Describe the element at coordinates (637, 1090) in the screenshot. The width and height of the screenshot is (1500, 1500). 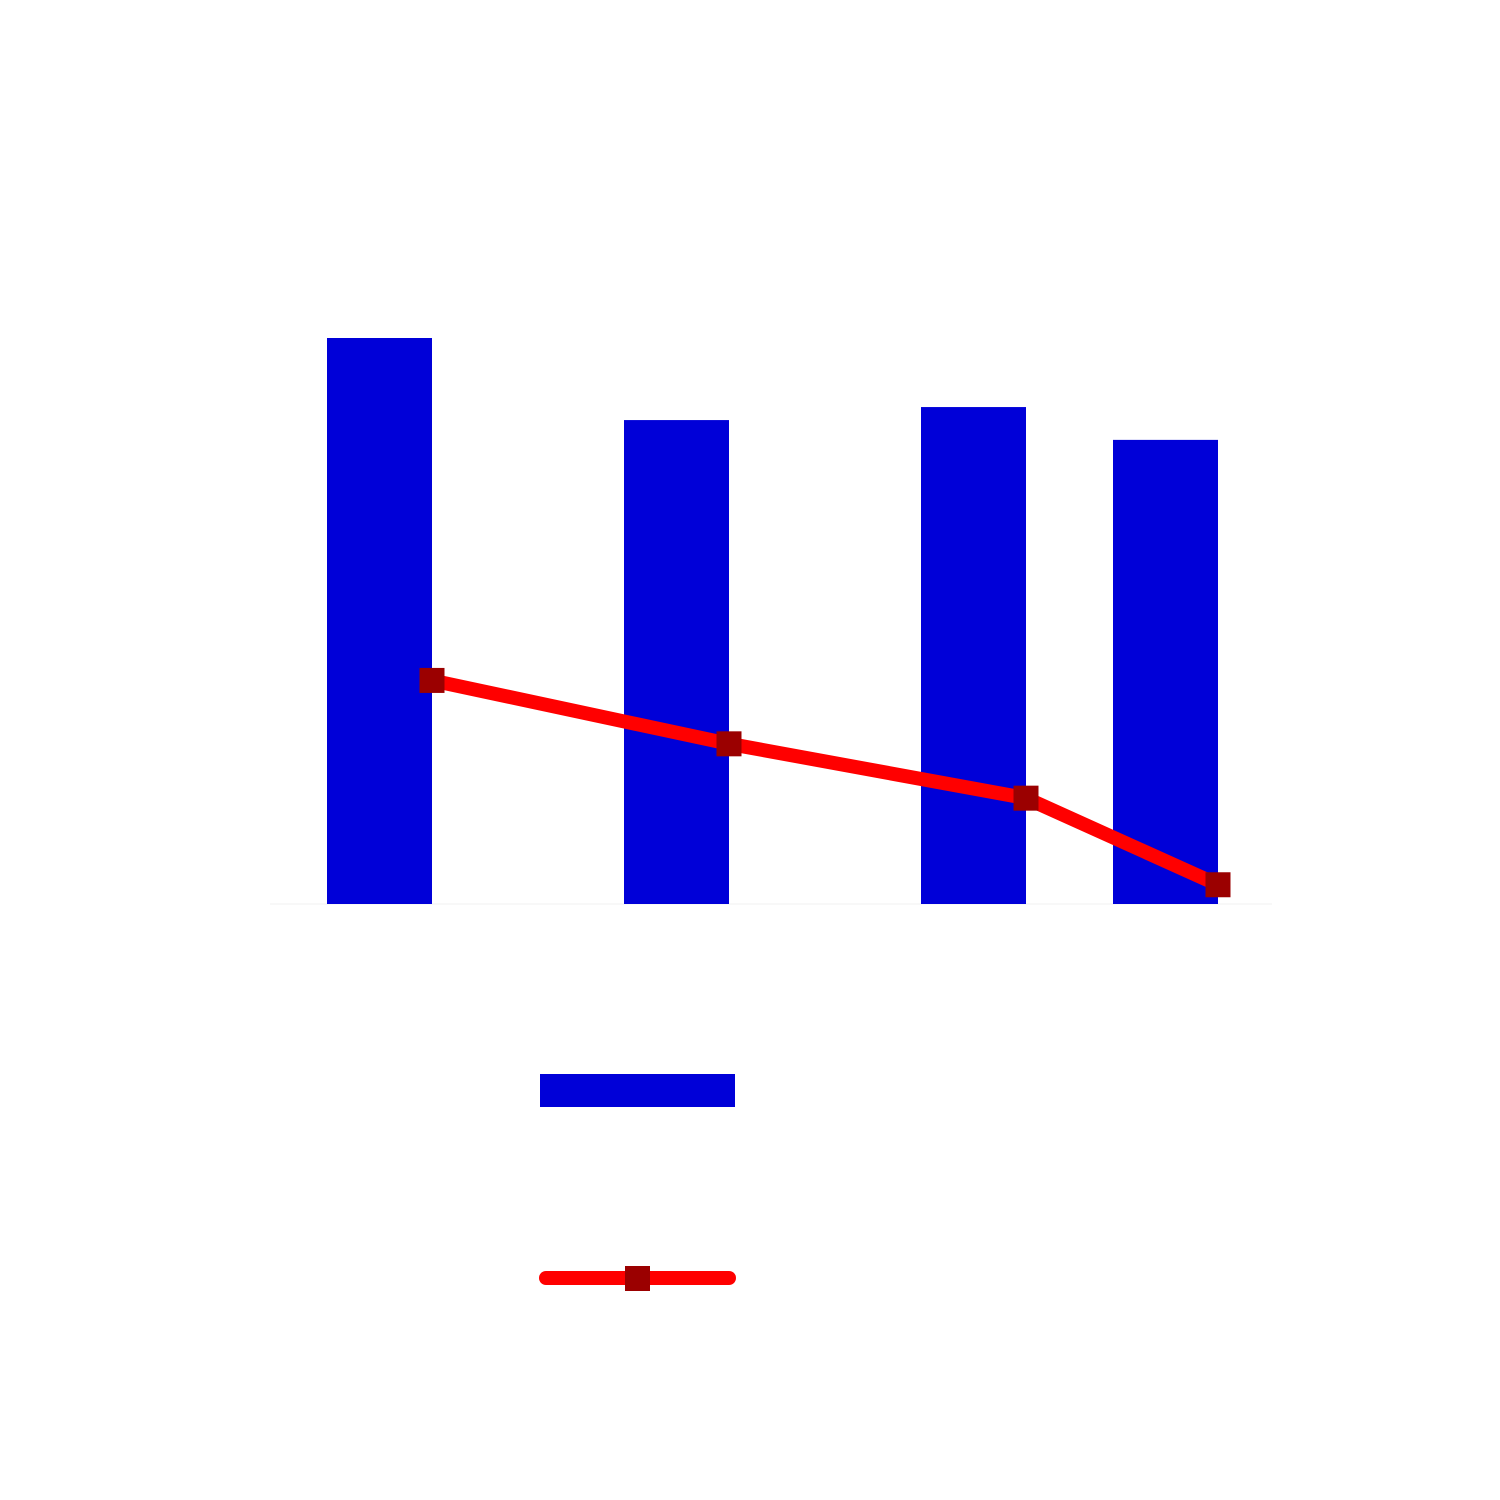
I see `legend-bar-swatch` at that location.